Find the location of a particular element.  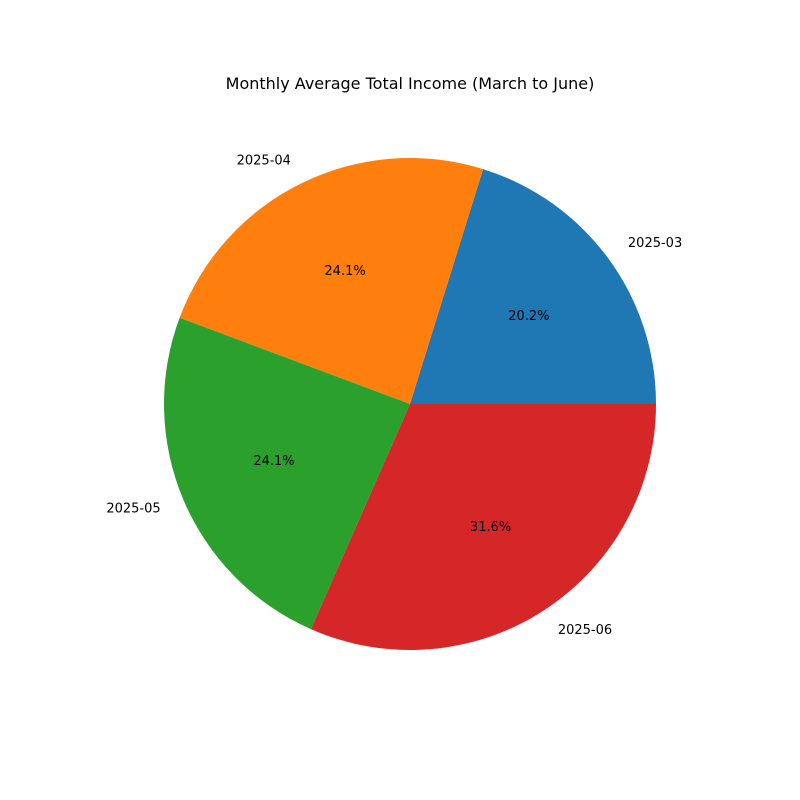

percent-label-2025-04: 24.1% is located at coordinates (344, 271).